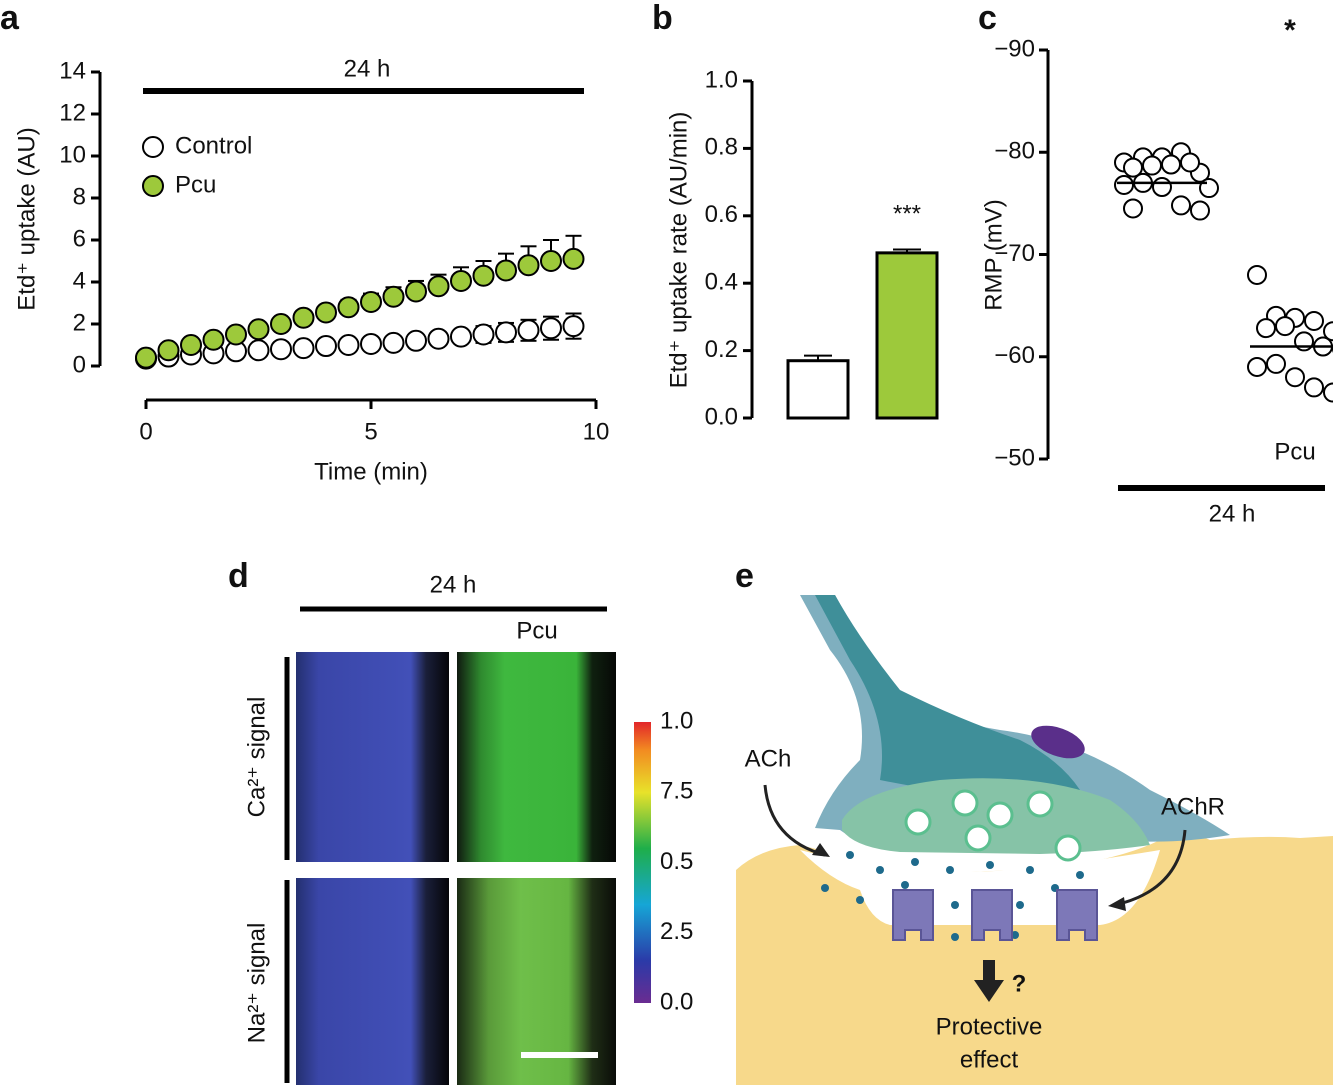 This screenshot has width=1333, height=1090. I want to click on outcome: Protective, so click(989, 1026).